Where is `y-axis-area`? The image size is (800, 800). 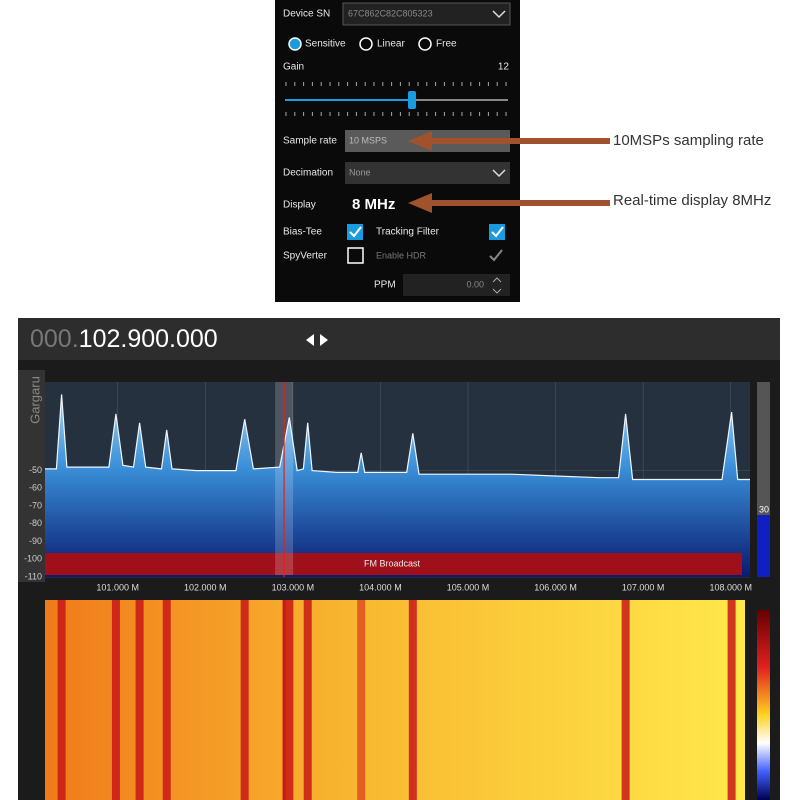 y-axis-area is located at coordinates (31, 476).